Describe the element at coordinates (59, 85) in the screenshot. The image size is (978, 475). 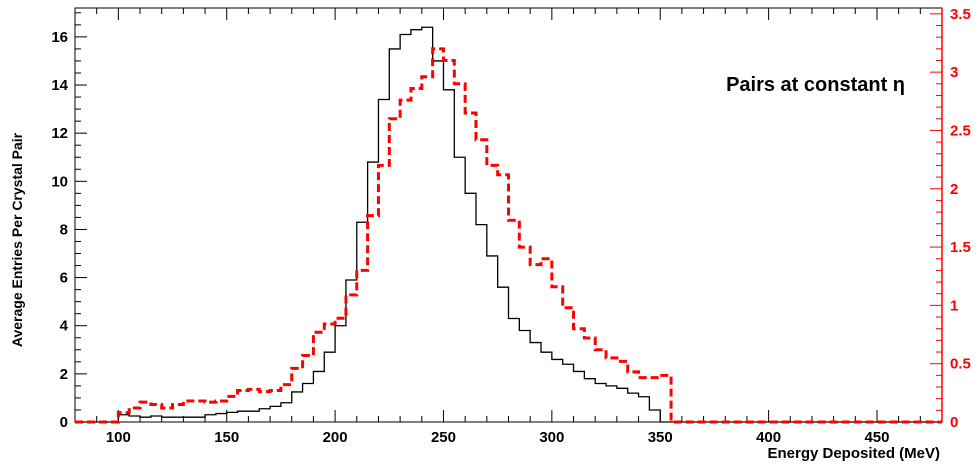
I see `y-left-tick-label: 14` at that location.